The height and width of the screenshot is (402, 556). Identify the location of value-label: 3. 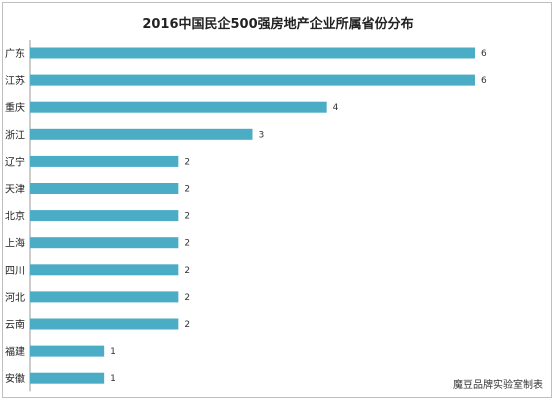
(262, 135).